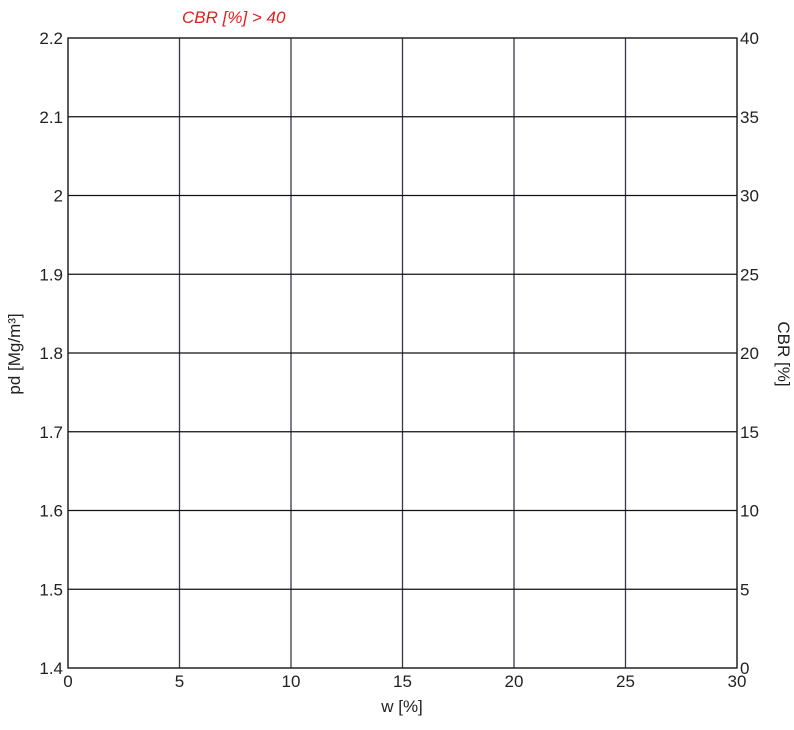  What do you see at coordinates (783, 353) in the screenshot?
I see `y-axis-right-label: CBR [%]` at bounding box center [783, 353].